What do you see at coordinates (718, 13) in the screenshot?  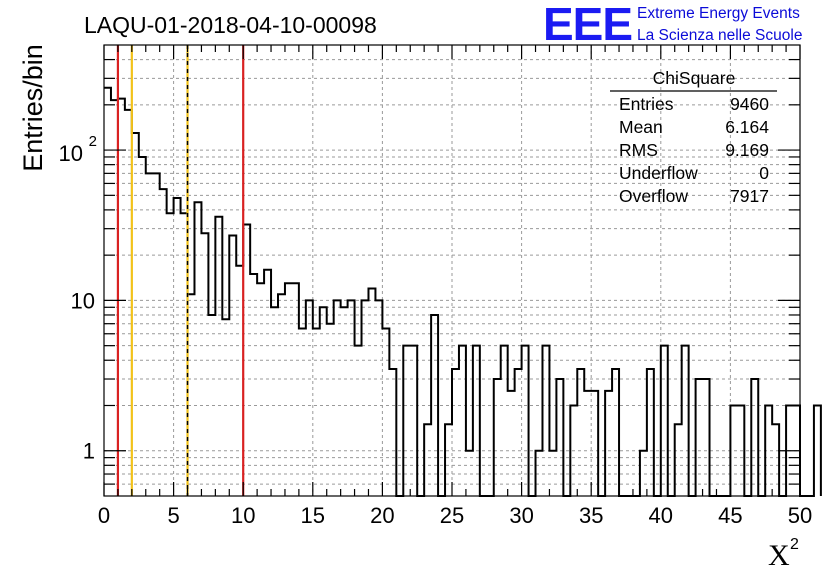 I see `eee-logo-line1: Extreme Energy Events` at bounding box center [718, 13].